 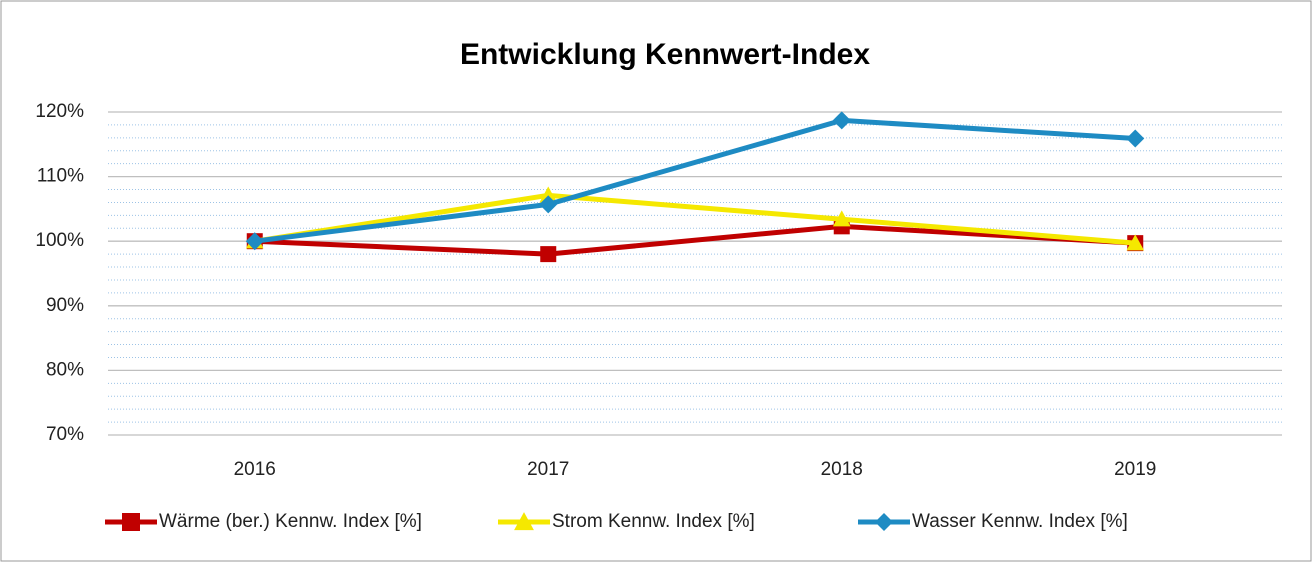 I want to click on x-tick-label: 2017, so click(x=548, y=469).